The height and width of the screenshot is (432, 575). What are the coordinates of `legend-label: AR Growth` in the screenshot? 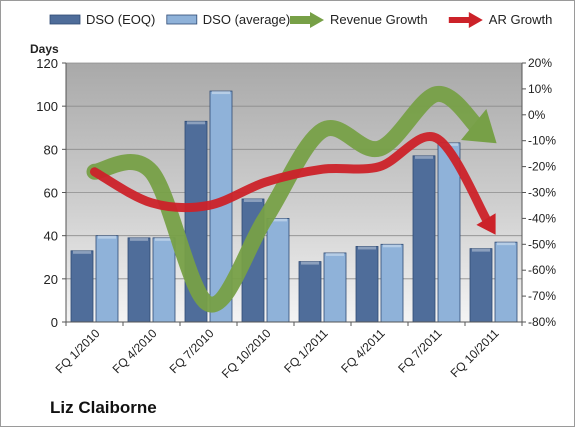 It's located at (521, 19).